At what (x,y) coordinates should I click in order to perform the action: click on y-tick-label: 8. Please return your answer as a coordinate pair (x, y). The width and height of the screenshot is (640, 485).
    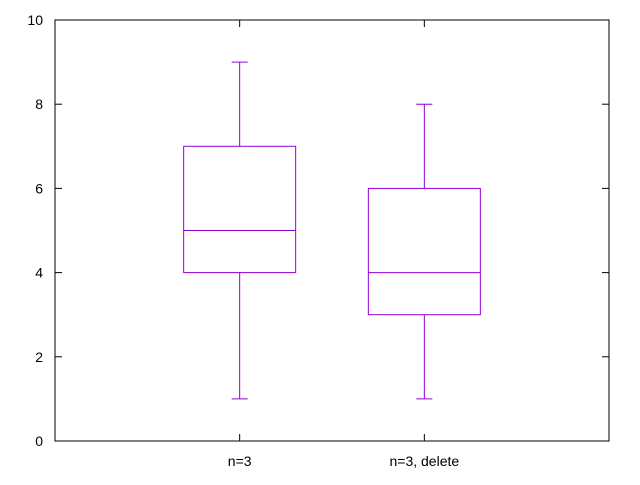
    Looking at the image, I should click on (39, 104).